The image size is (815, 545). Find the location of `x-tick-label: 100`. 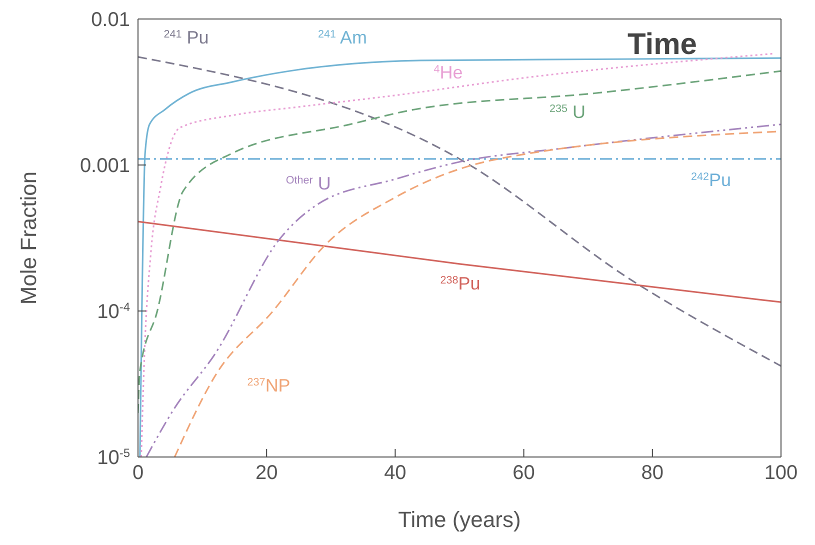

x-tick-label: 100 is located at coordinates (781, 473).